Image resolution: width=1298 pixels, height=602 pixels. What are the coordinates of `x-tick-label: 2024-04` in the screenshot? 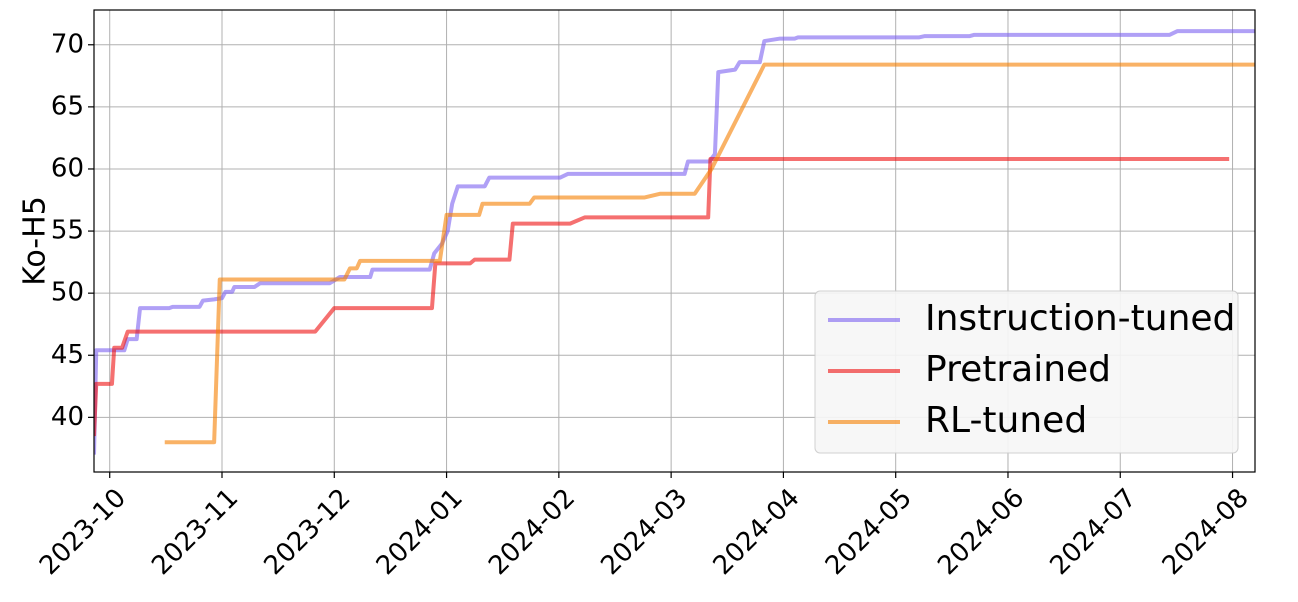 It's located at (757, 532).